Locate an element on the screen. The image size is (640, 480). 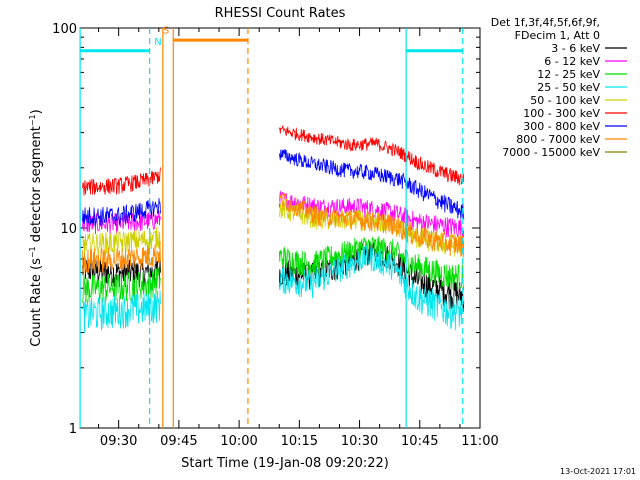
y-axis-label: Count Rate (s−1 detector segment−1) is located at coordinates (36, 227).